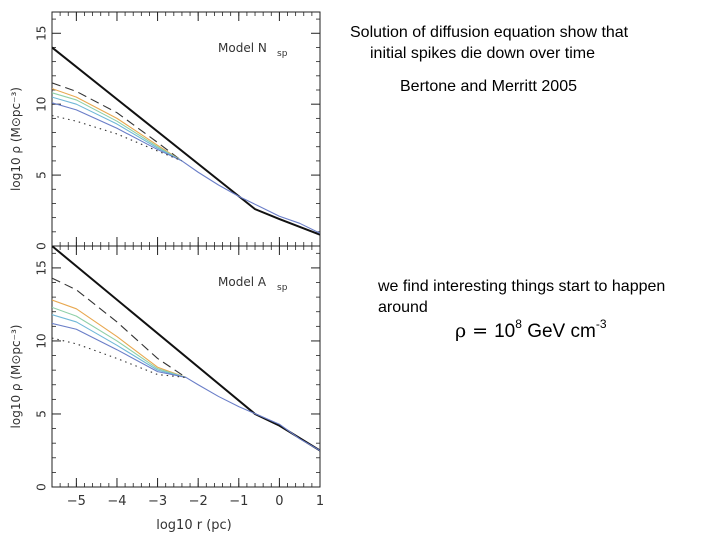 The width and height of the screenshot is (720, 540). Describe the element at coordinates (279, 501) in the screenshot. I see `x-tick-label: 0` at that location.